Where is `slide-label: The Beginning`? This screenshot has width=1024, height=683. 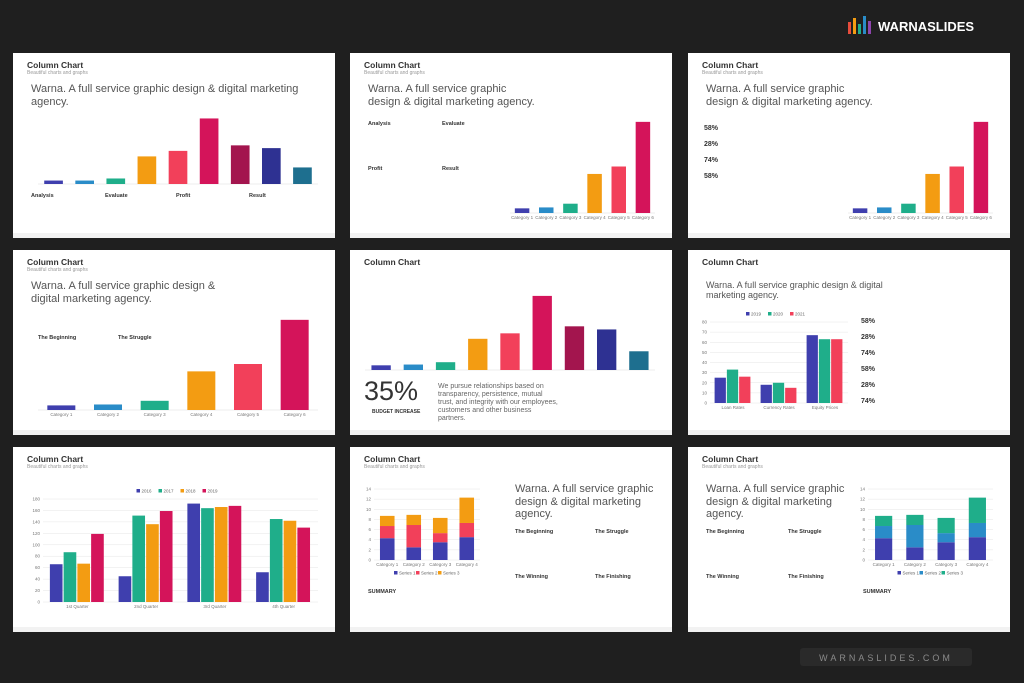
slide-label: The Beginning is located at coordinates (57, 338).